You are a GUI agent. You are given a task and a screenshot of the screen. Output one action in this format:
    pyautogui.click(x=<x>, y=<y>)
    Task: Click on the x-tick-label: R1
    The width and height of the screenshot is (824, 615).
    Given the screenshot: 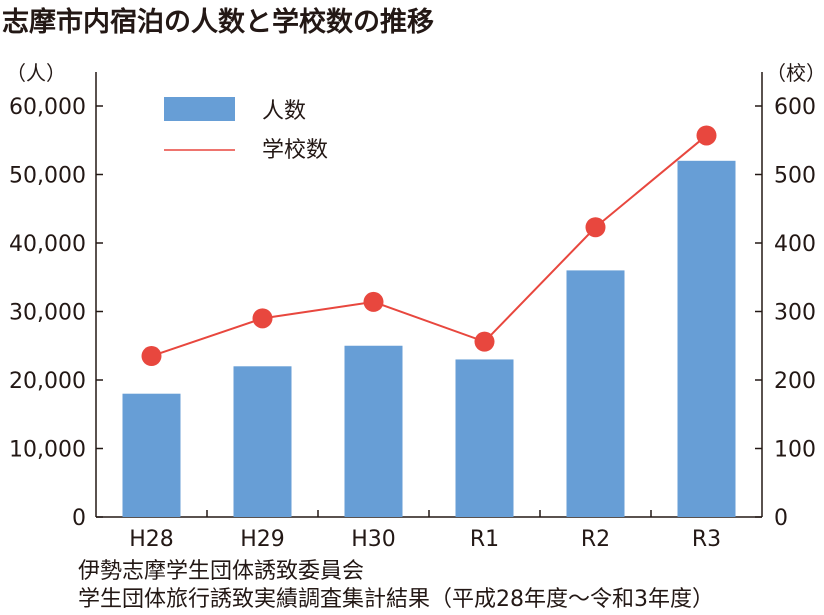 What is the action you would take?
    pyautogui.click(x=484, y=539)
    